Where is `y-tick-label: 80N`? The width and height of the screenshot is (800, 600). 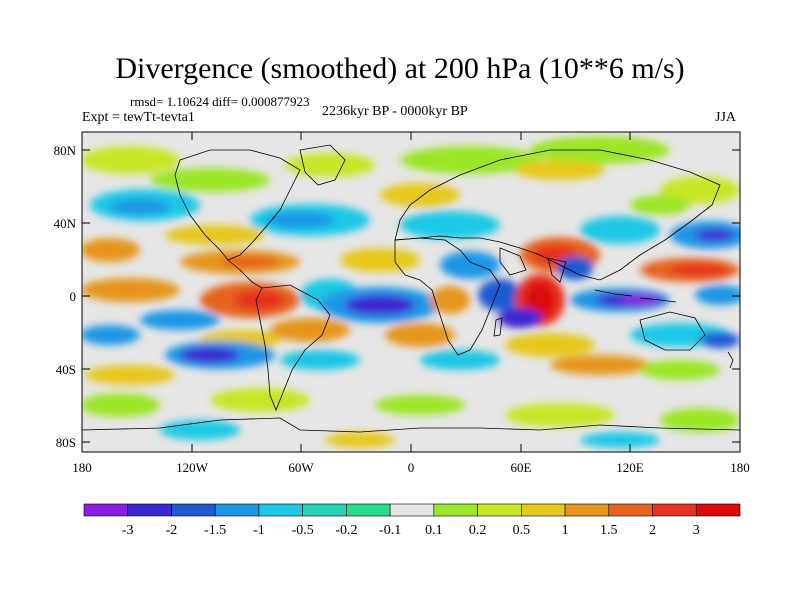 y-tick-label: 80N is located at coordinates (65, 150).